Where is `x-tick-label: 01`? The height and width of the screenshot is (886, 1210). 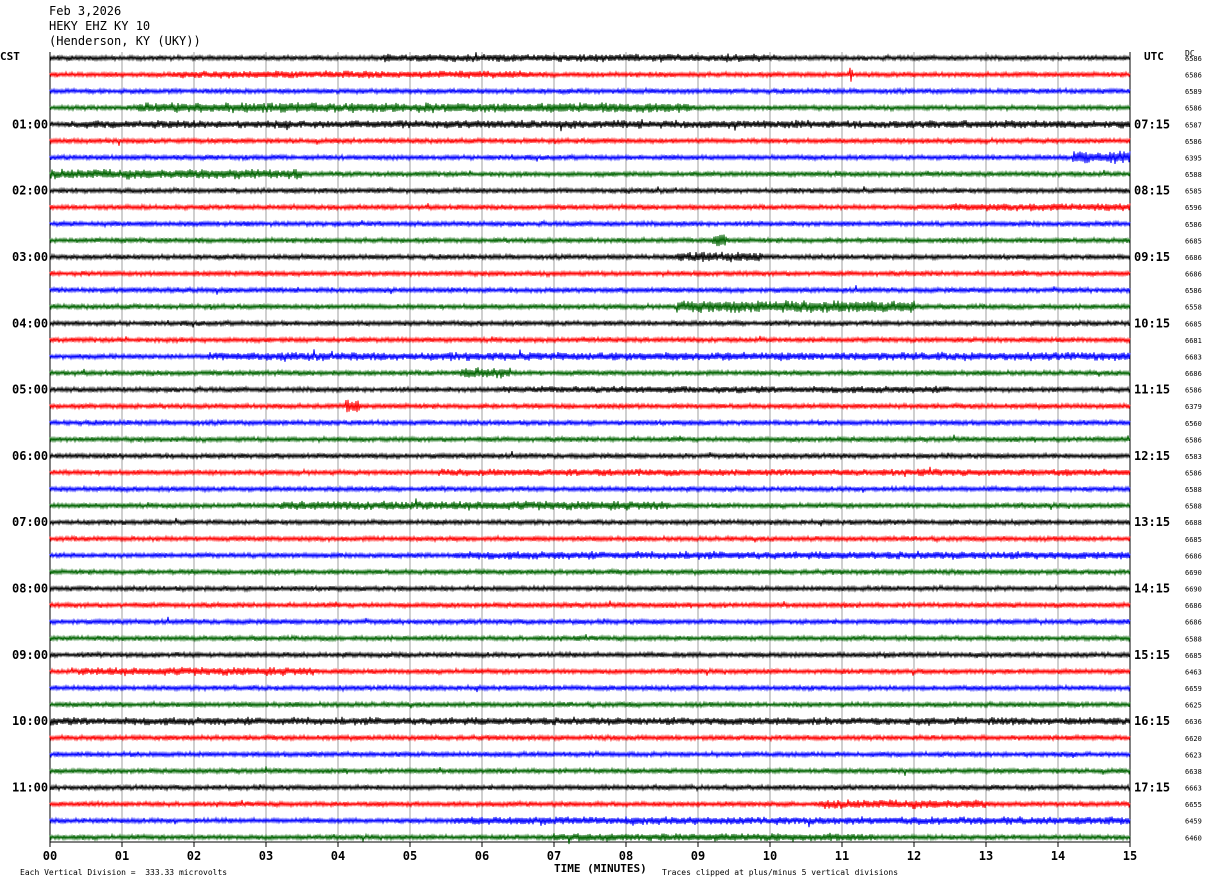 x-tick-label: 01 is located at coordinates (122, 856).